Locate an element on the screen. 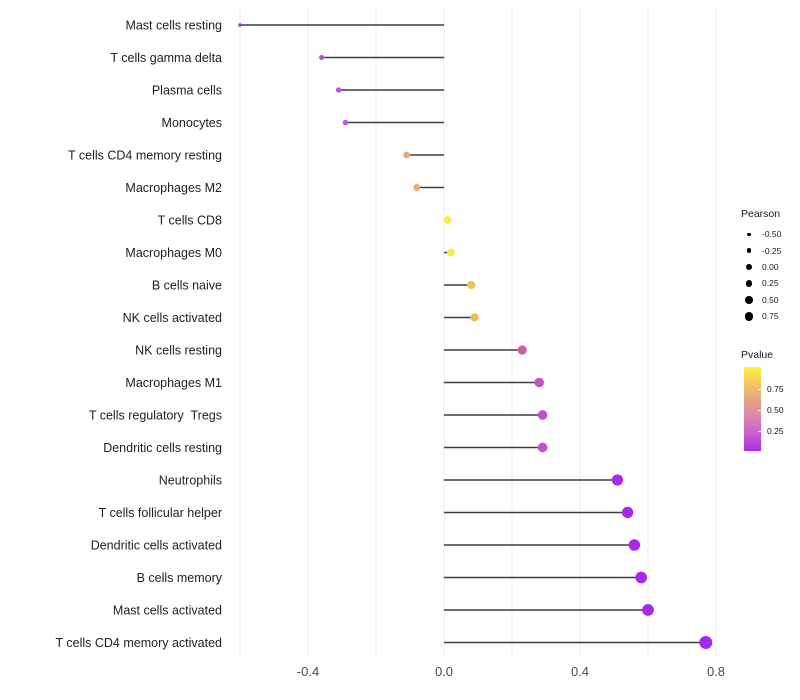  x-axis-tick-label: 0.4 is located at coordinates (580, 671).